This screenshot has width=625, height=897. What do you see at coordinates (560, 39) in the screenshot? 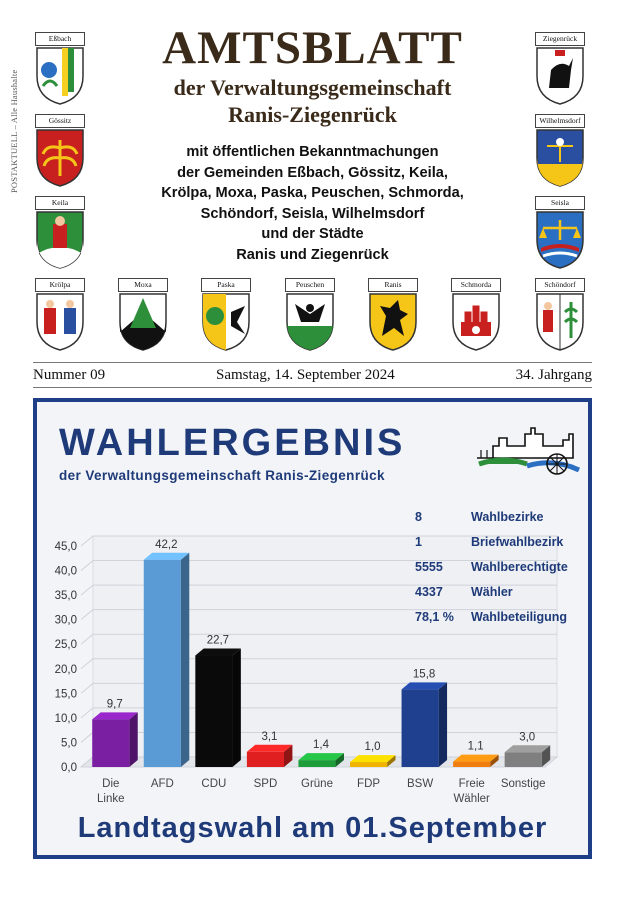
I see `crest-label: Ziegenrück` at bounding box center [560, 39].